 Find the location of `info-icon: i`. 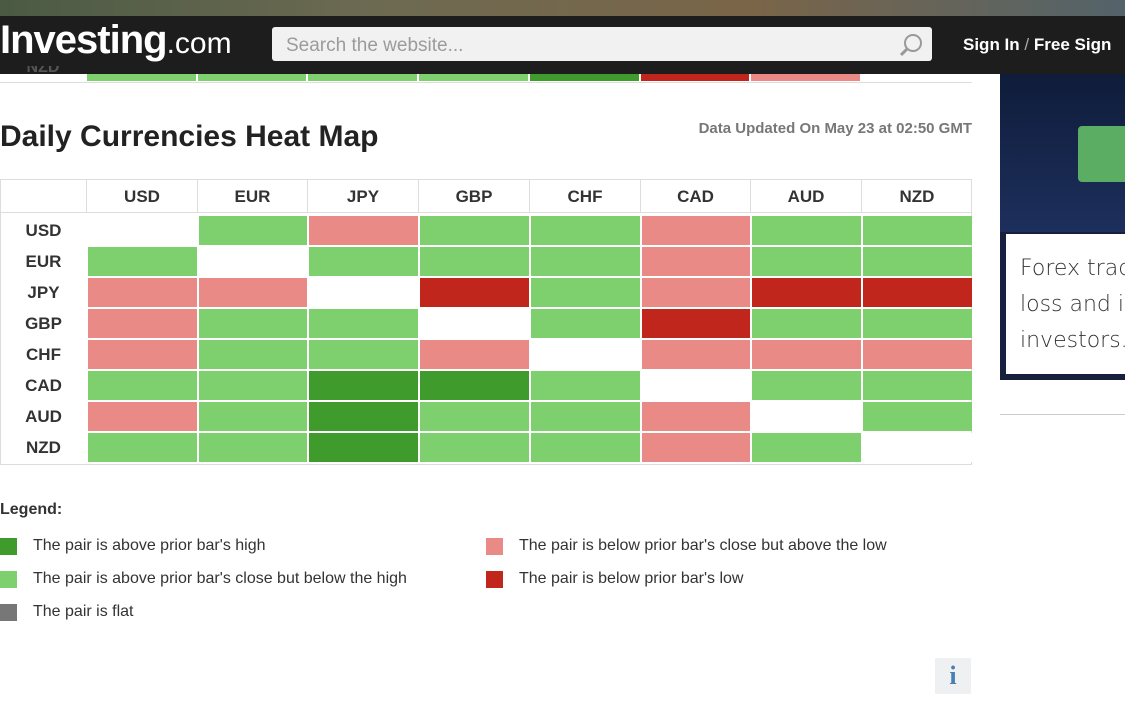

info-icon: i is located at coordinates (953, 676).